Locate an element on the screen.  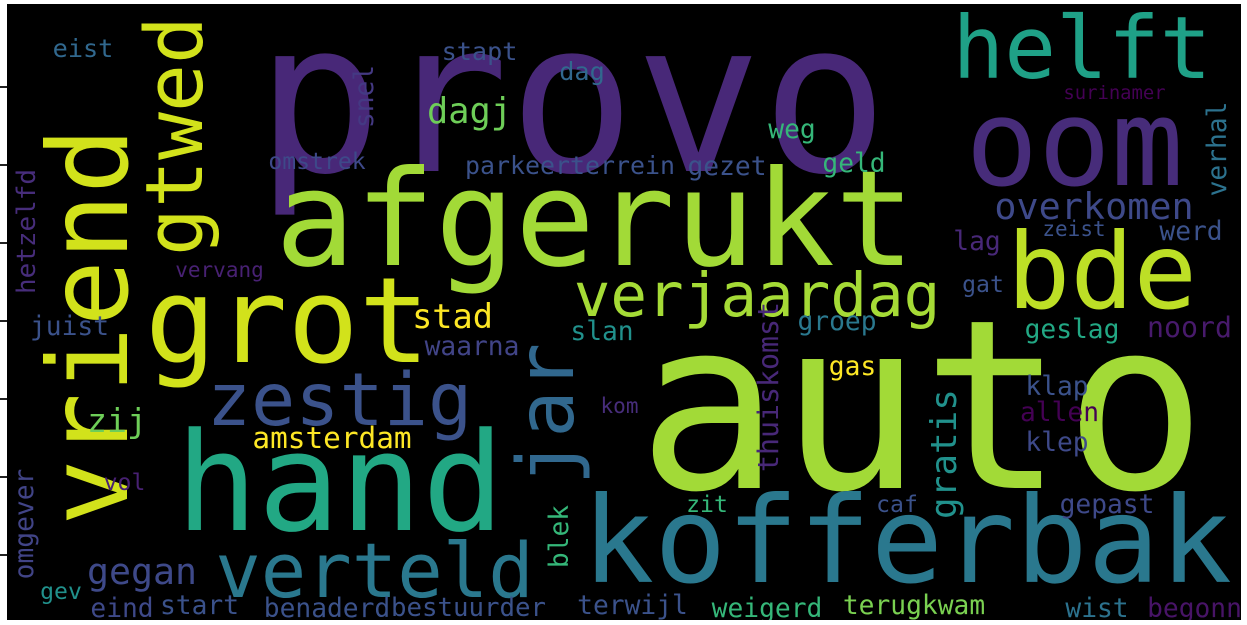
cloud-word-weg: weg is located at coordinates (792, 130).